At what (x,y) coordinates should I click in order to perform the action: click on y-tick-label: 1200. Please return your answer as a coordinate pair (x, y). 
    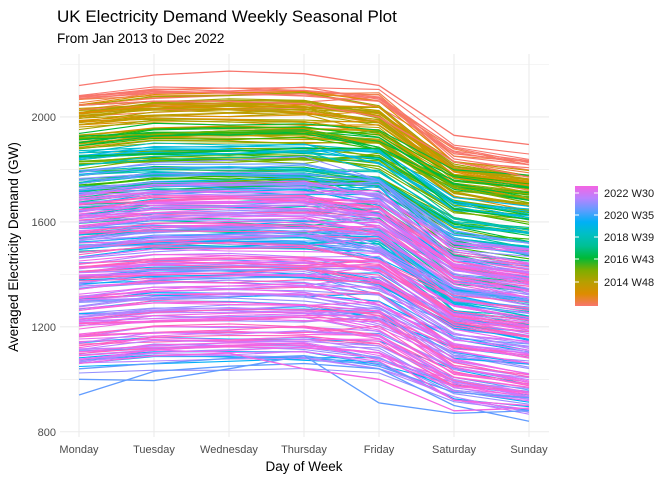
    Looking at the image, I should click on (44, 328).